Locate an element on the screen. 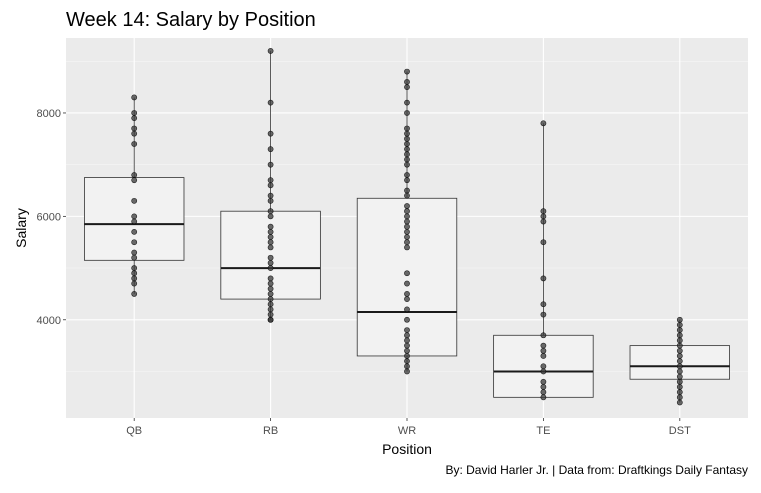  y-tick-label: 4000 is located at coordinates (49, 321).